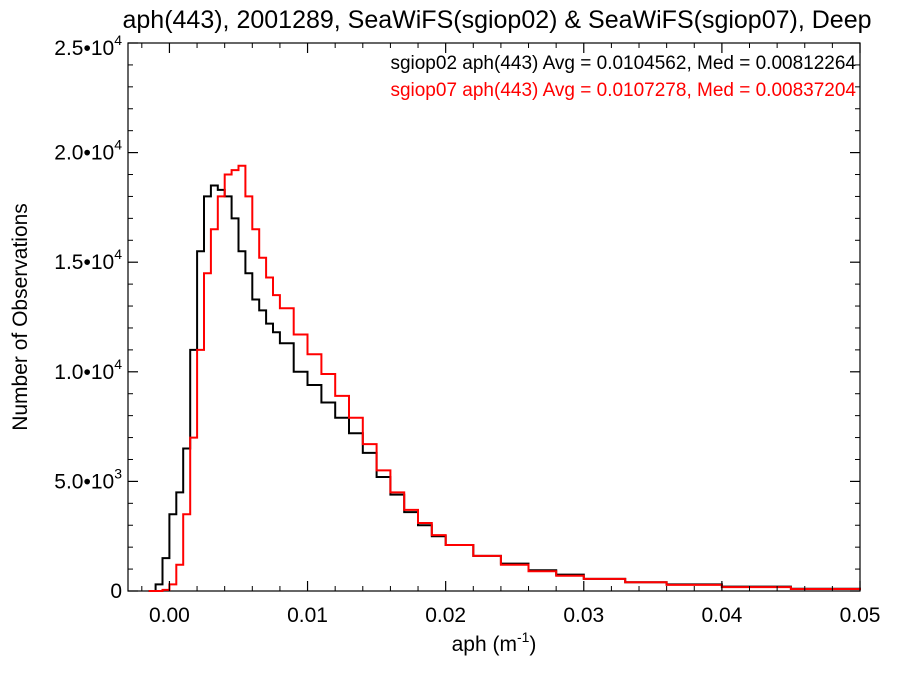  What do you see at coordinates (583, 615) in the screenshot?
I see `x-tick-label: 0.03` at bounding box center [583, 615].